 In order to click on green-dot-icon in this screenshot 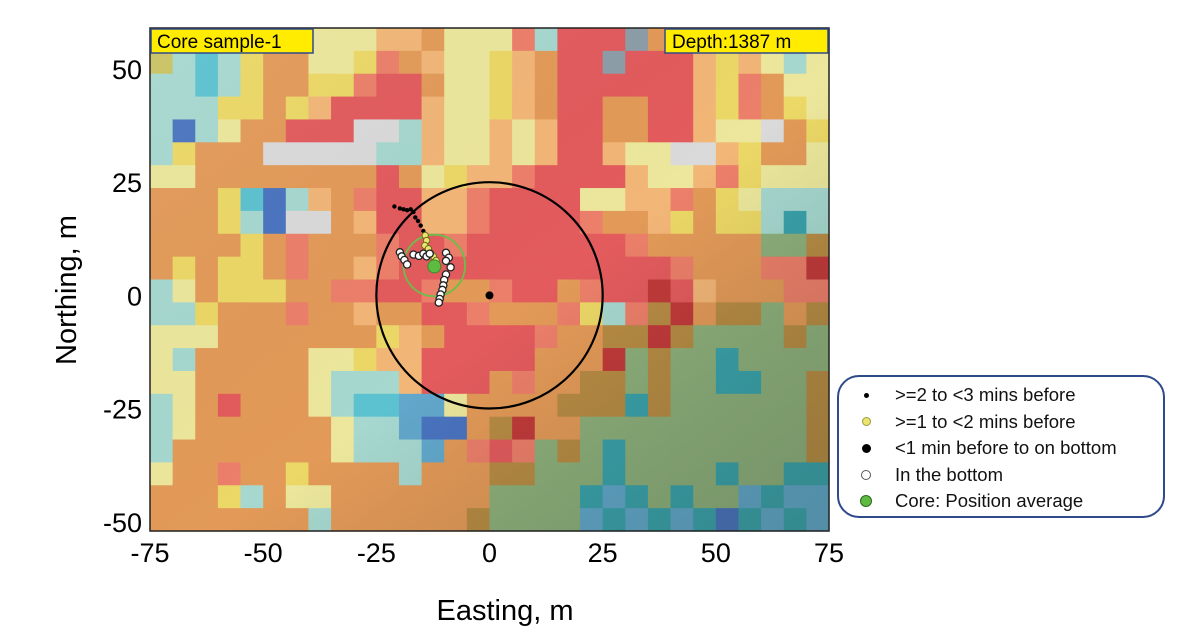, I will do `click(866, 501)`.